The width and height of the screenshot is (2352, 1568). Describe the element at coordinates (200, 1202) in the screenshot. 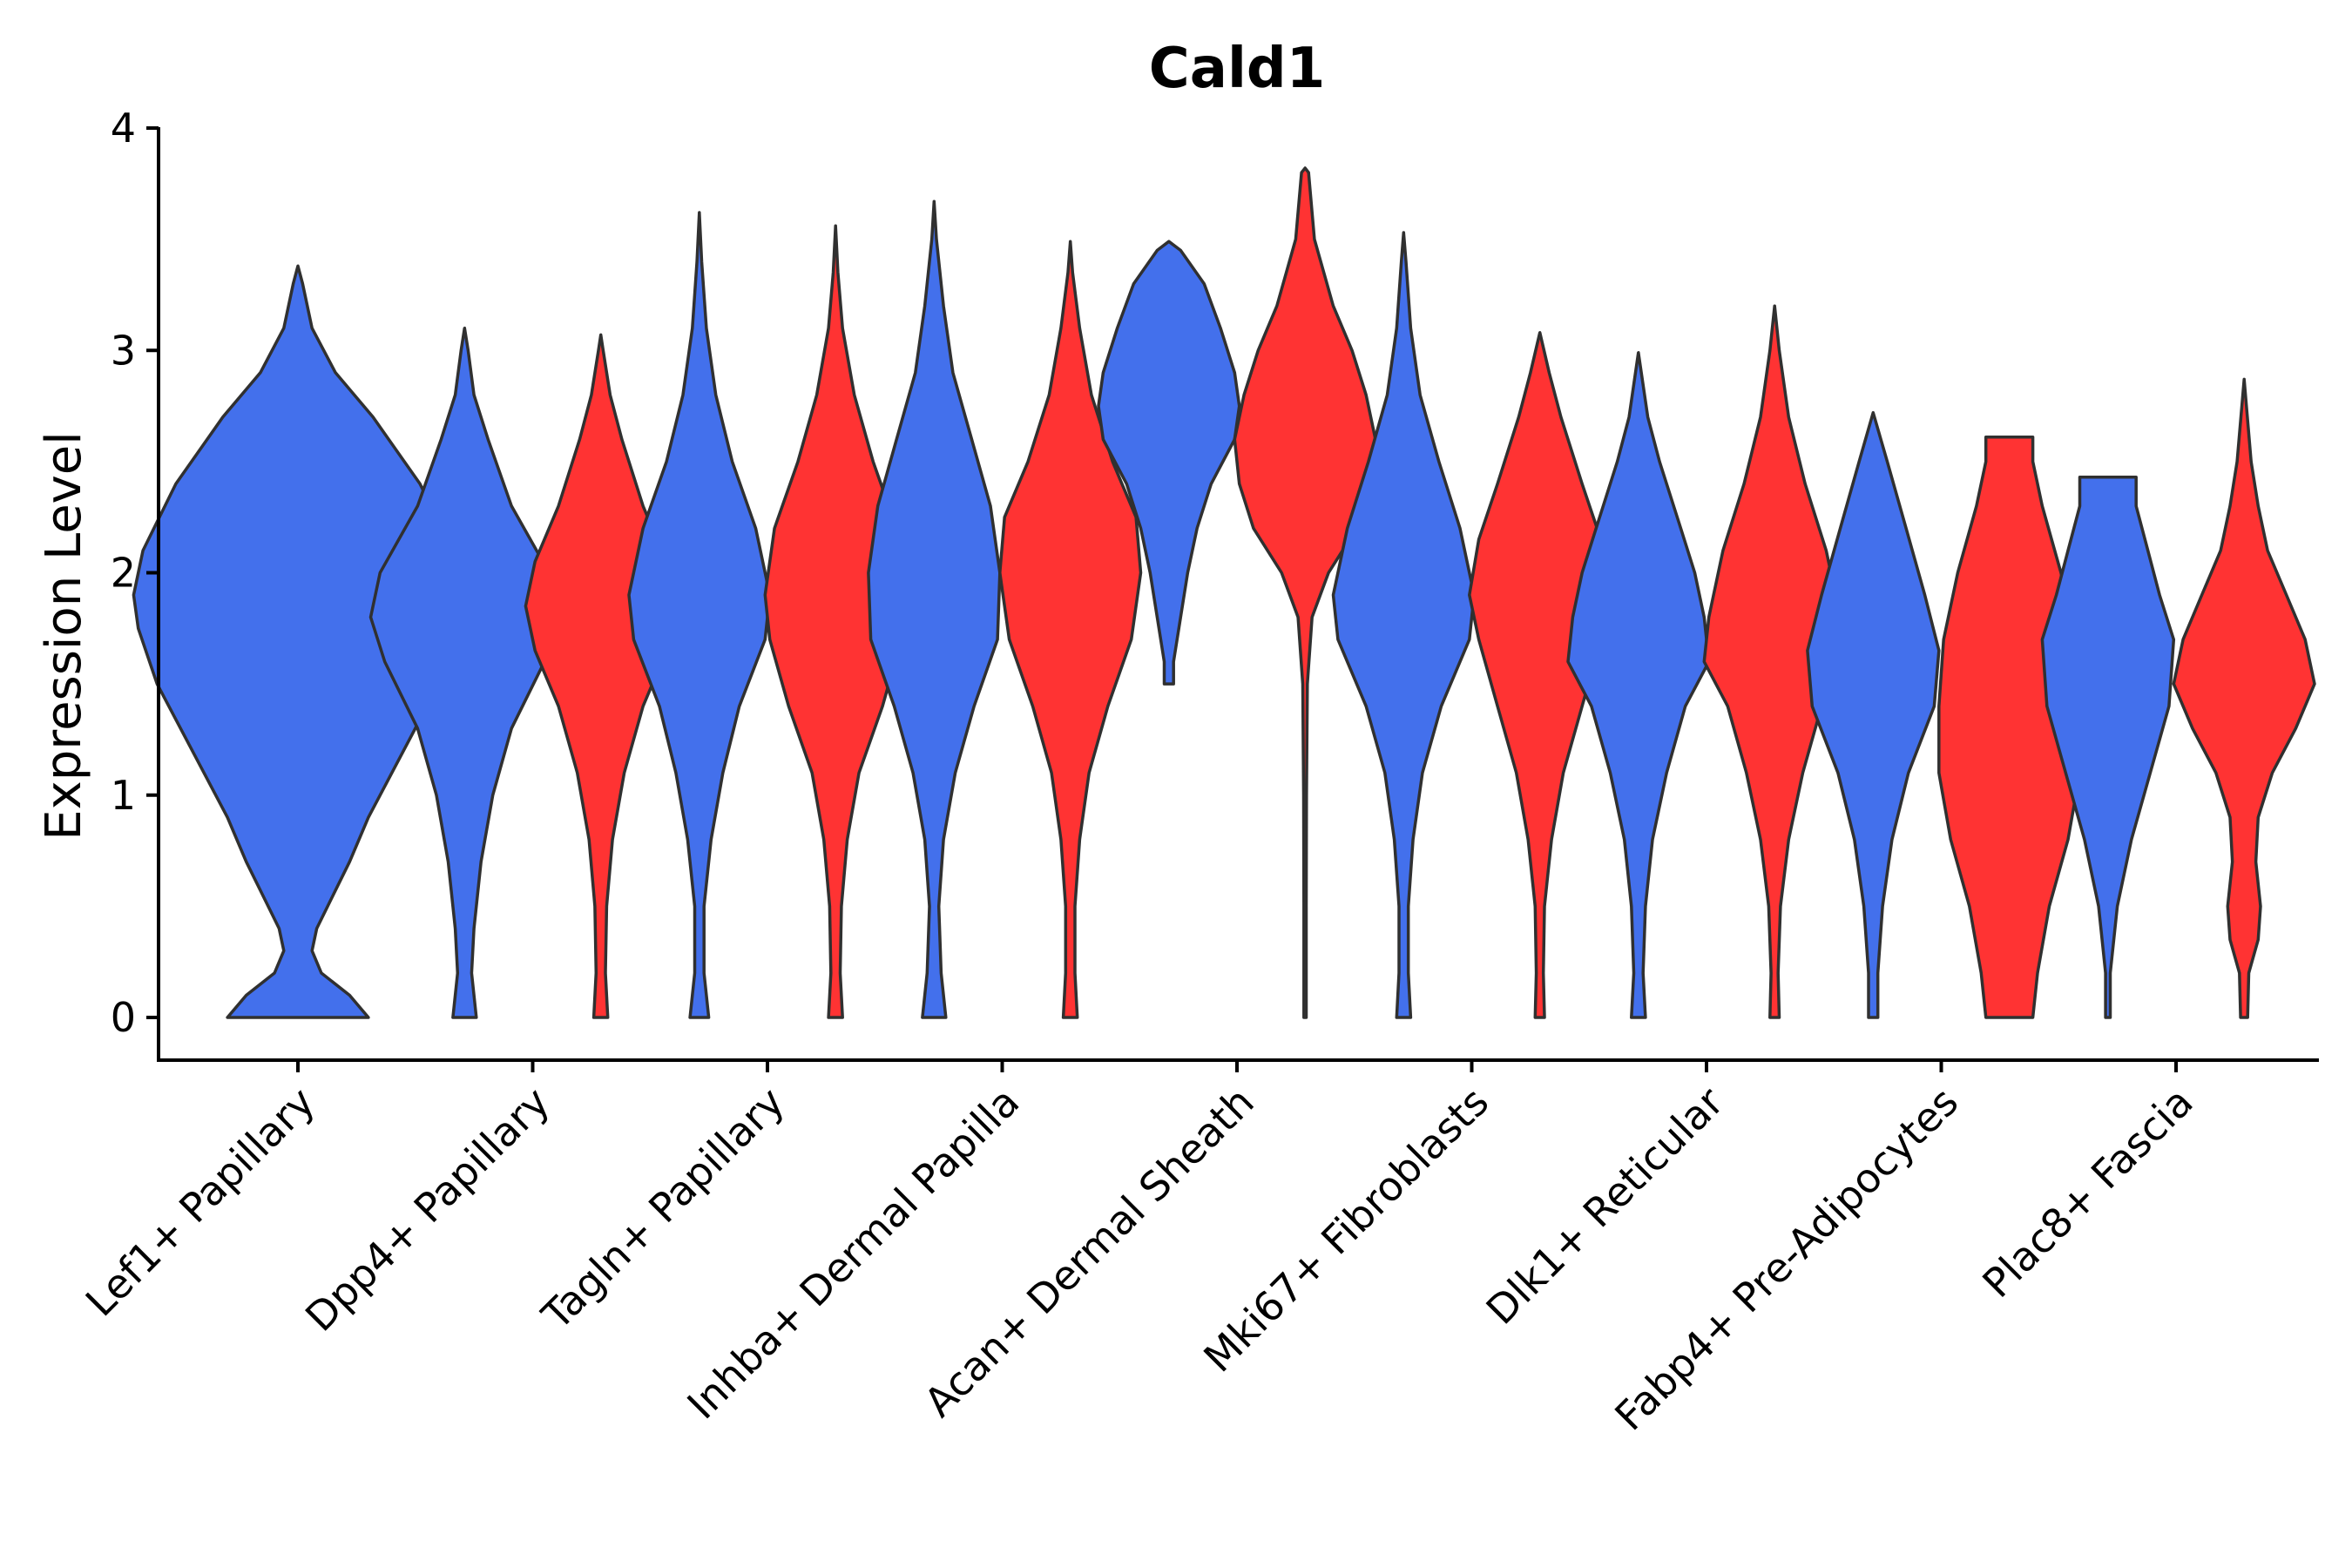

I see `x-tick-label: Lef1+ Papillary` at that location.